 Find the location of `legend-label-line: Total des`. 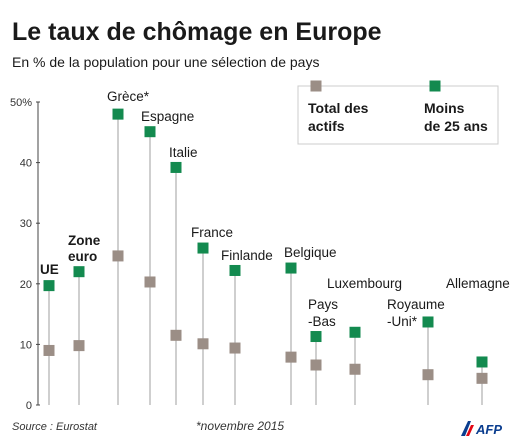

legend-label-line: Total des is located at coordinates (338, 108).